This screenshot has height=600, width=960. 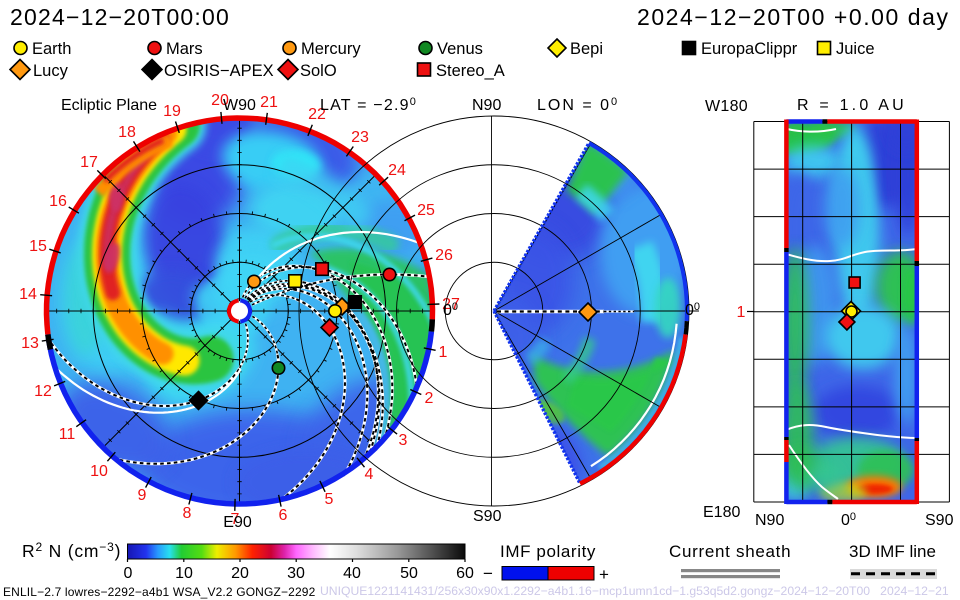 What do you see at coordinates (548, 551) in the screenshot?
I see `svg-text: IMF polarity` at bounding box center [548, 551].